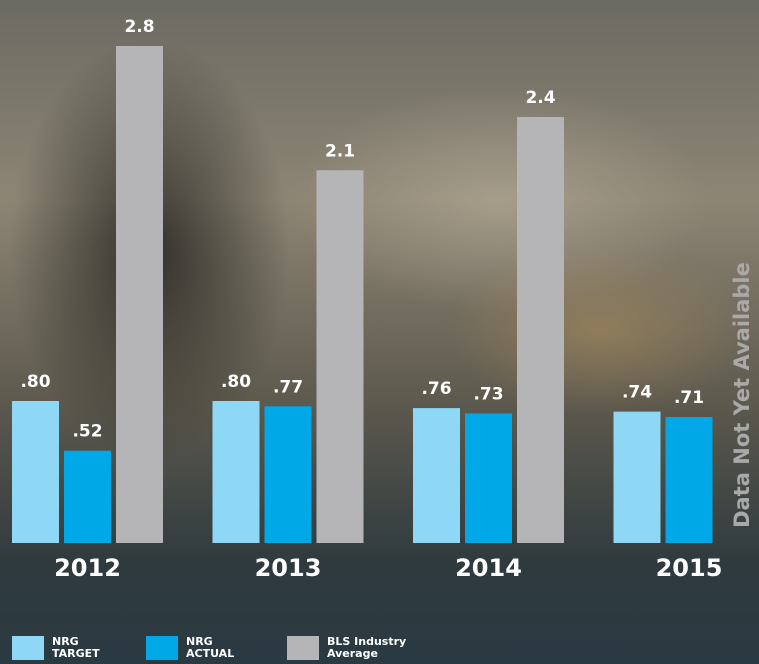  What do you see at coordinates (637, 393) in the screenshot?
I see `value-label: .74` at bounding box center [637, 393].